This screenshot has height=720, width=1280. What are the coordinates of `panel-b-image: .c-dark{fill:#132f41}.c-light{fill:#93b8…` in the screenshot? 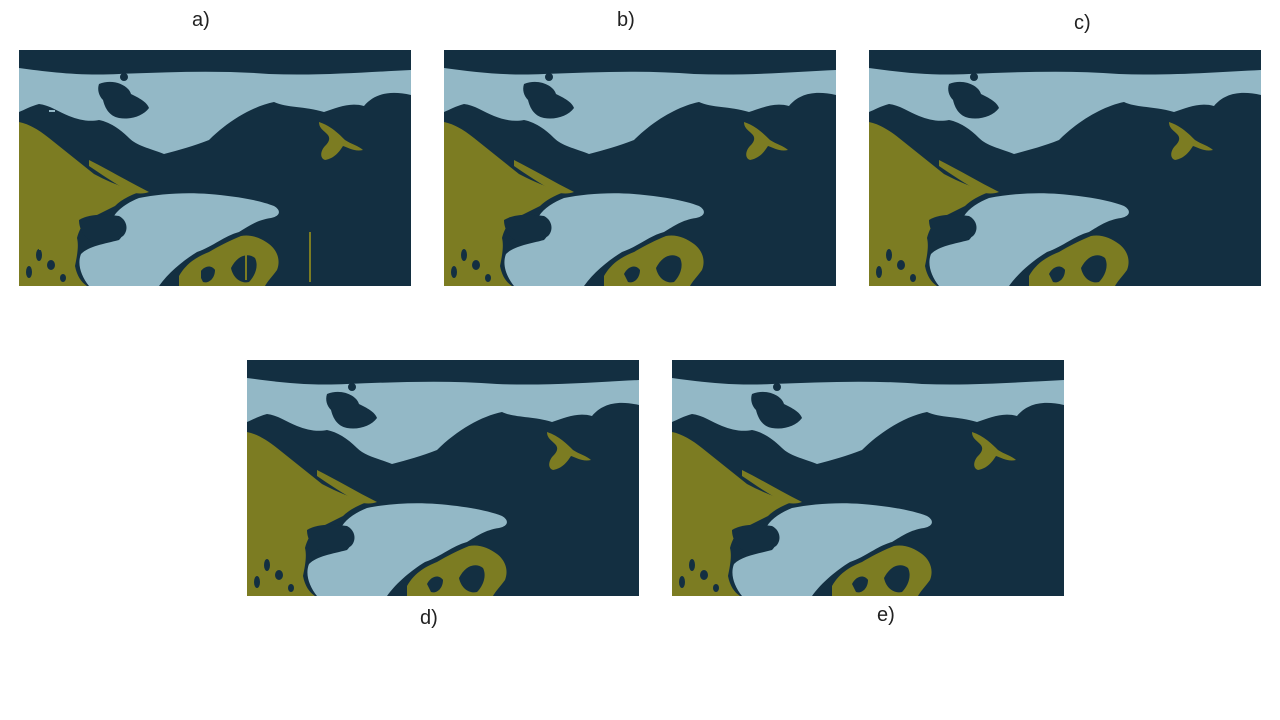 It's located at (640, 168).